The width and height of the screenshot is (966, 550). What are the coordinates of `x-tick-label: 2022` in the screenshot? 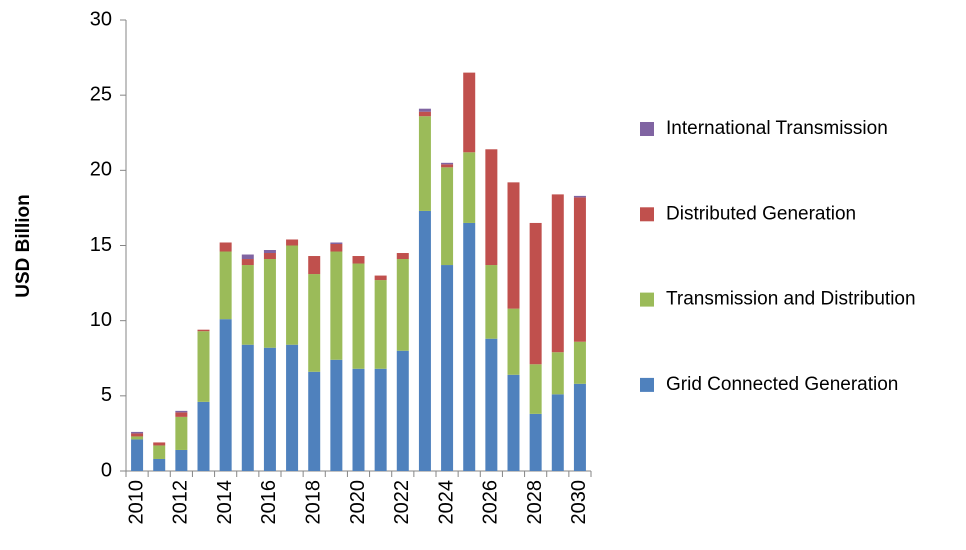 It's located at (402, 502).